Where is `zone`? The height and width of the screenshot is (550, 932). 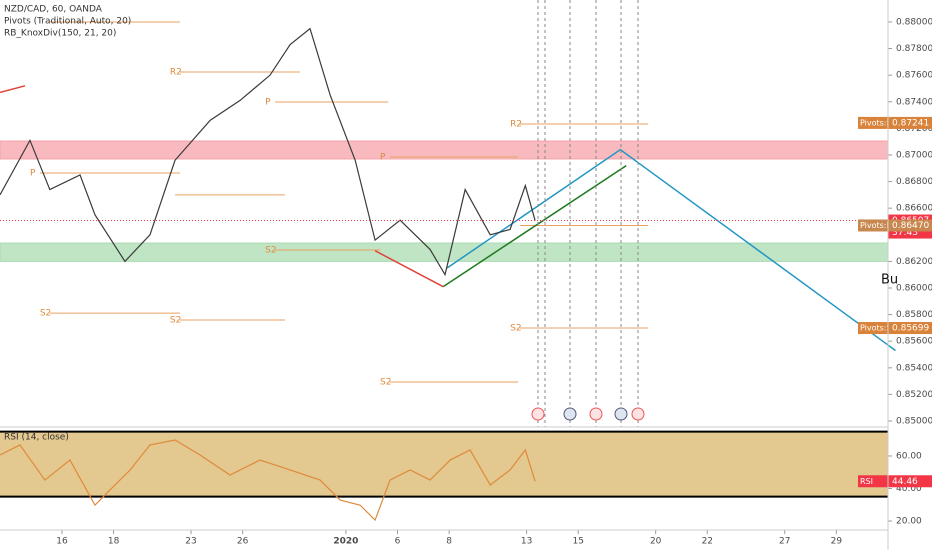 zone is located at coordinates (444, 150).